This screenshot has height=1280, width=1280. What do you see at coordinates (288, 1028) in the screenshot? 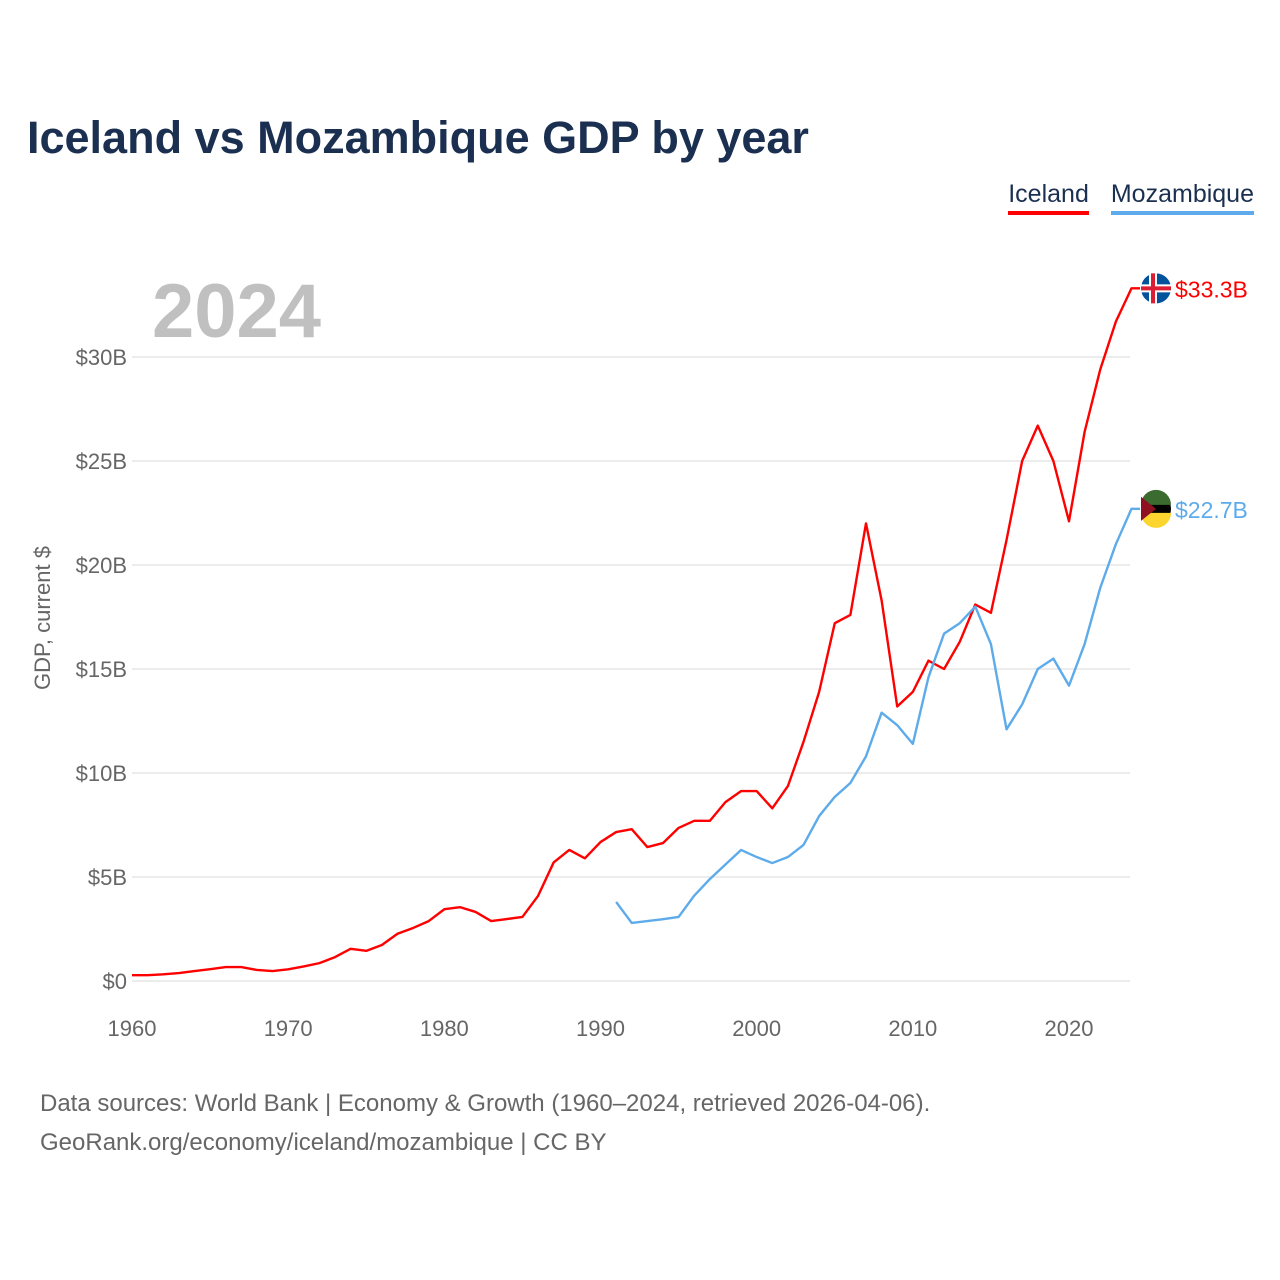
I see `x-tick-label: 1970` at bounding box center [288, 1028].